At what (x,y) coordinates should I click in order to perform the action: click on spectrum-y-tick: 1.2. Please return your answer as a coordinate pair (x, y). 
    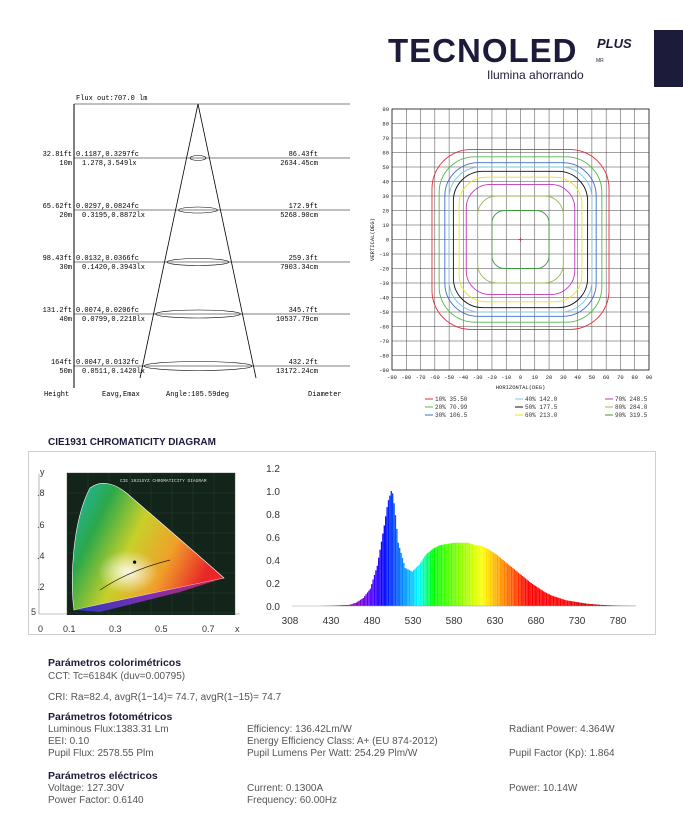
    Looking at the image, I should click on (273, 469).